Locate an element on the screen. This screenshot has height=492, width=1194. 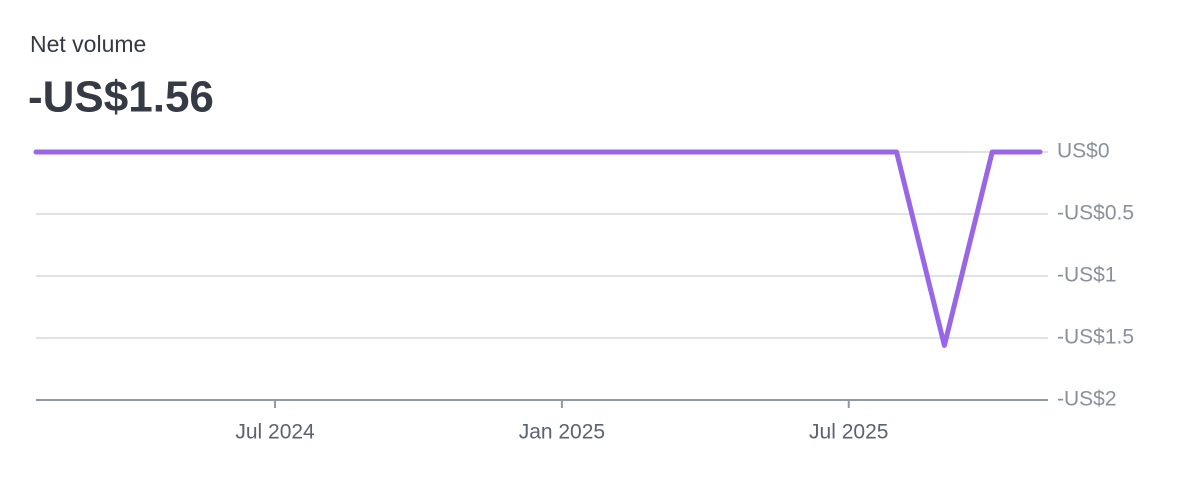
y-tick-label: -US$1 is located at coordinates (1087, 275).